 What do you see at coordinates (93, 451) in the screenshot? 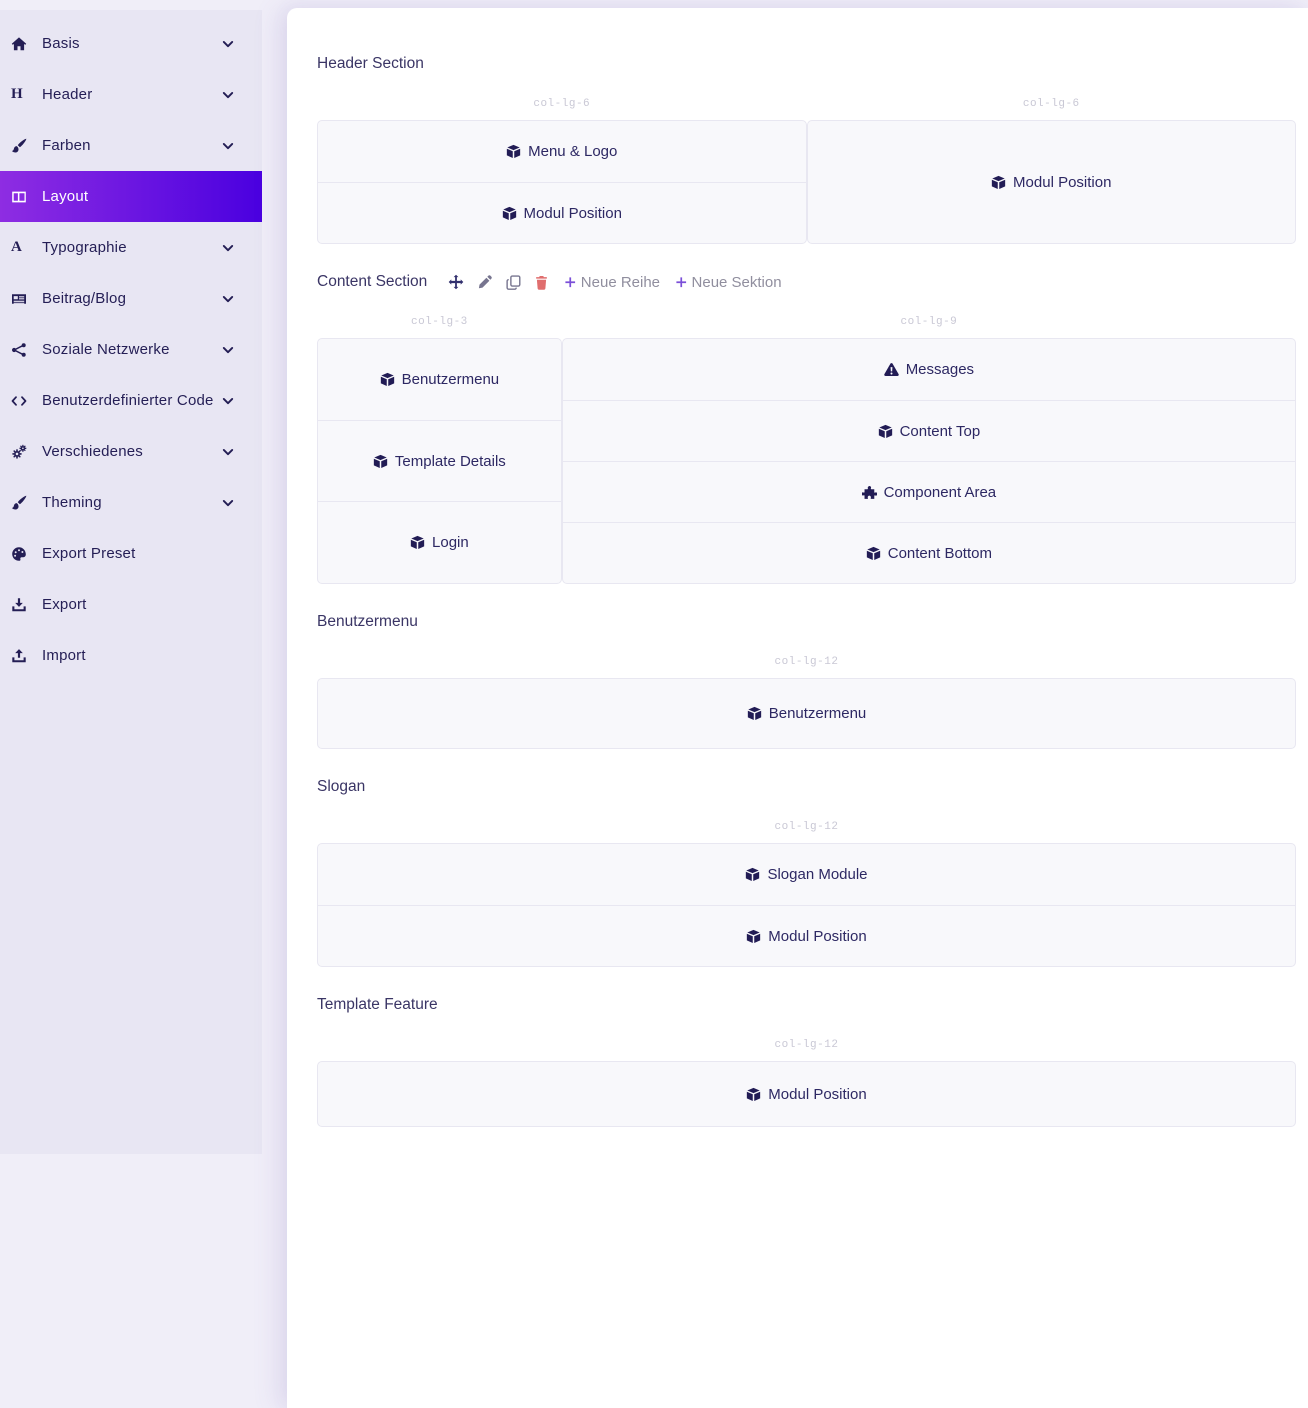
I see `sidebar-item-label: Verschiedenes` at bounding box center [93, 451].